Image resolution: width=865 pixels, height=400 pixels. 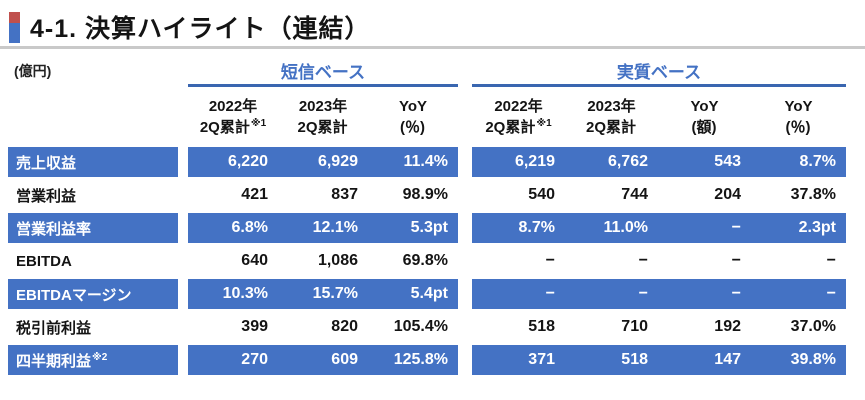 I want to click on table-cell: 1,086, so click(x=337, y=260).